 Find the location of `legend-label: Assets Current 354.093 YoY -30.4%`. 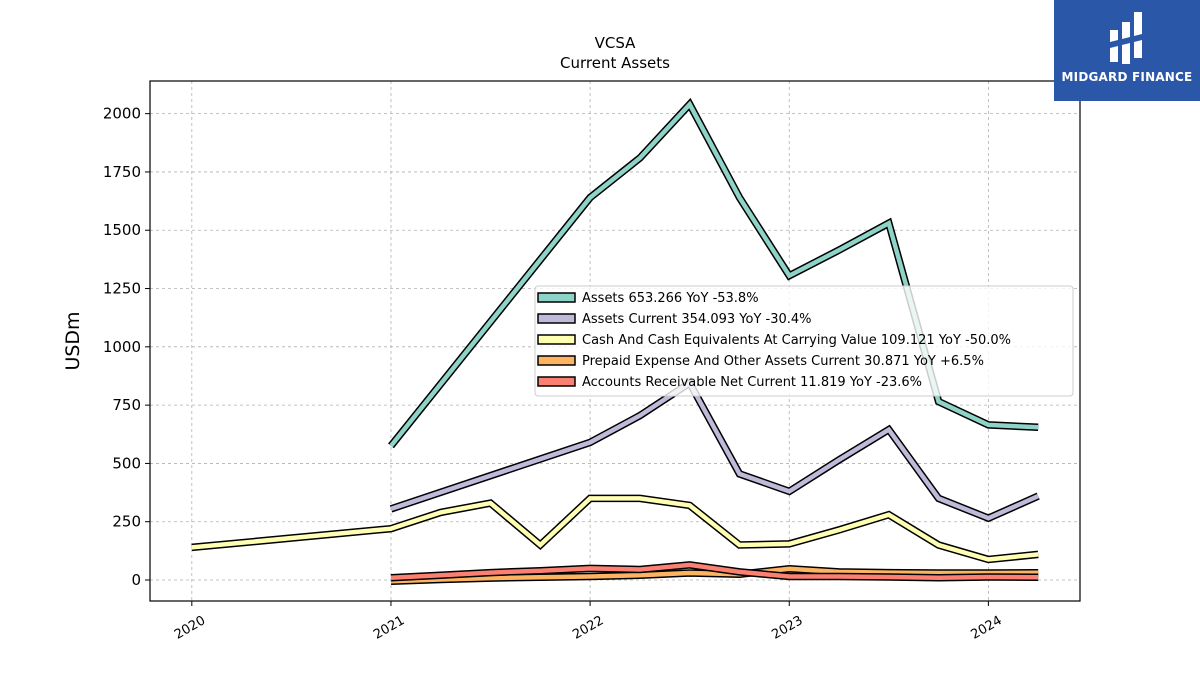

legend-label: Assets Current 354.093 YoY -30.4% is located at coordinates (697, 319).